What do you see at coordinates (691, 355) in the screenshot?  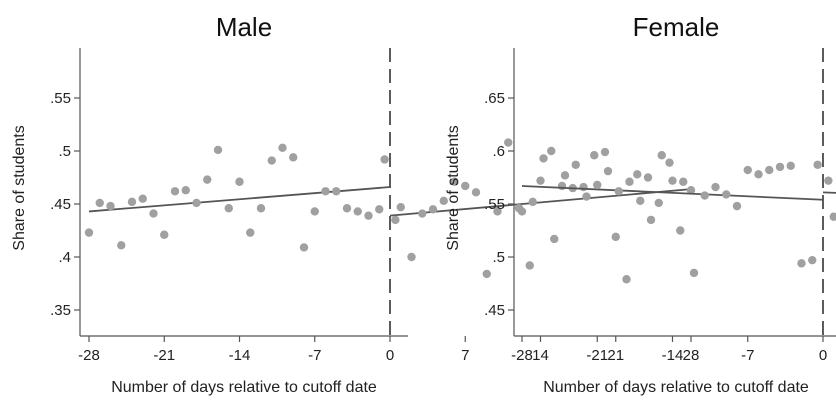 I see `x-tick-label: 28` at bounding box center [691, 355].